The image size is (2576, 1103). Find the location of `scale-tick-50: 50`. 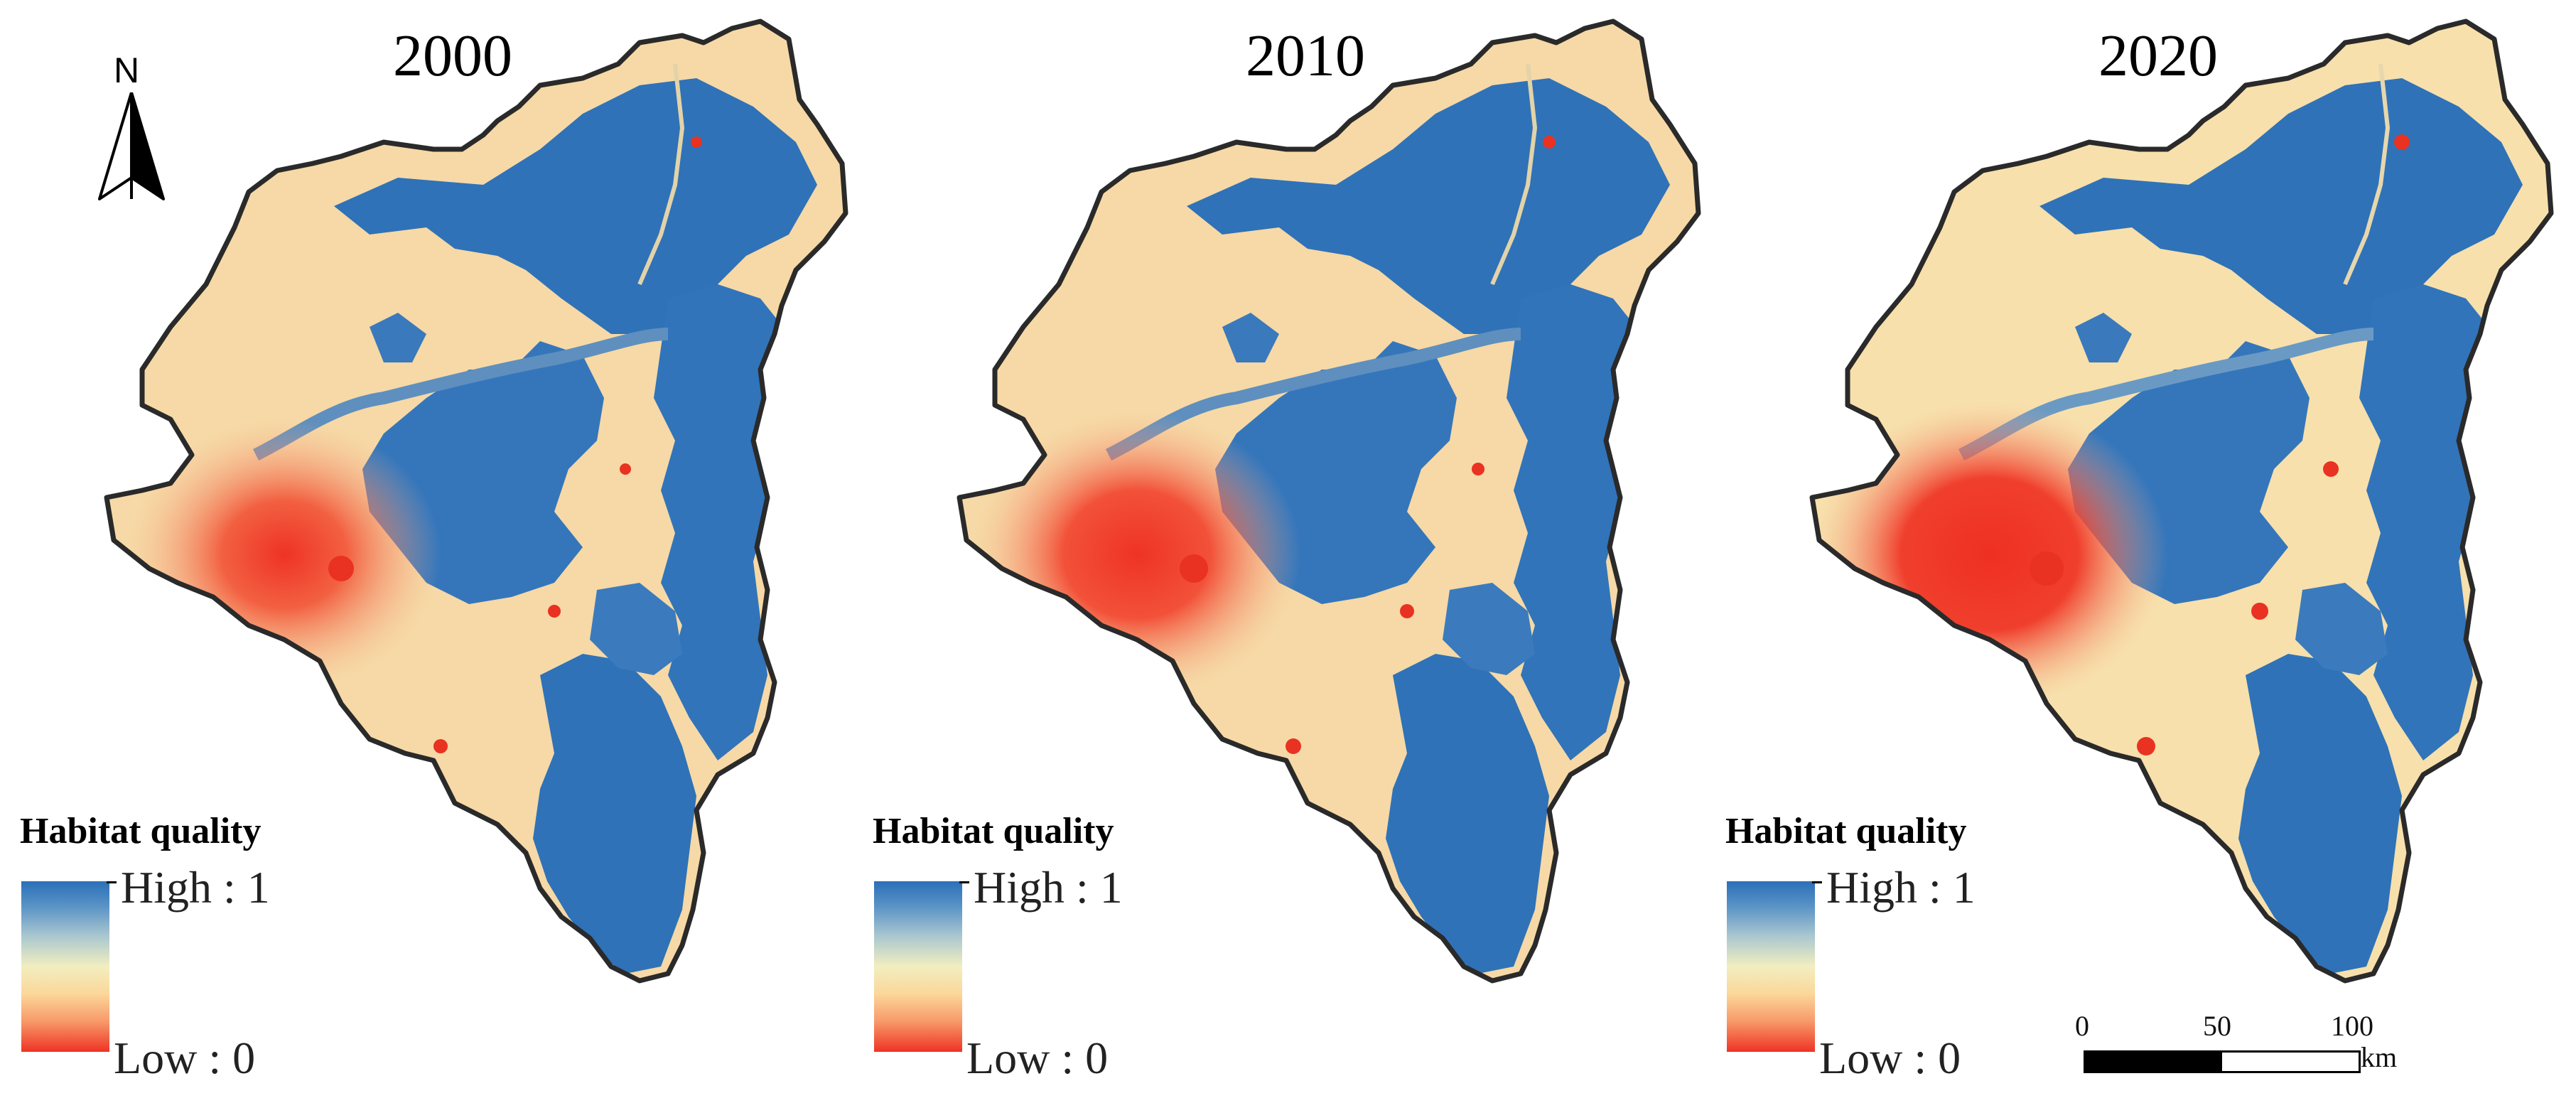

scale-tick-50: 50 is located at coordinates (2217, 1026).